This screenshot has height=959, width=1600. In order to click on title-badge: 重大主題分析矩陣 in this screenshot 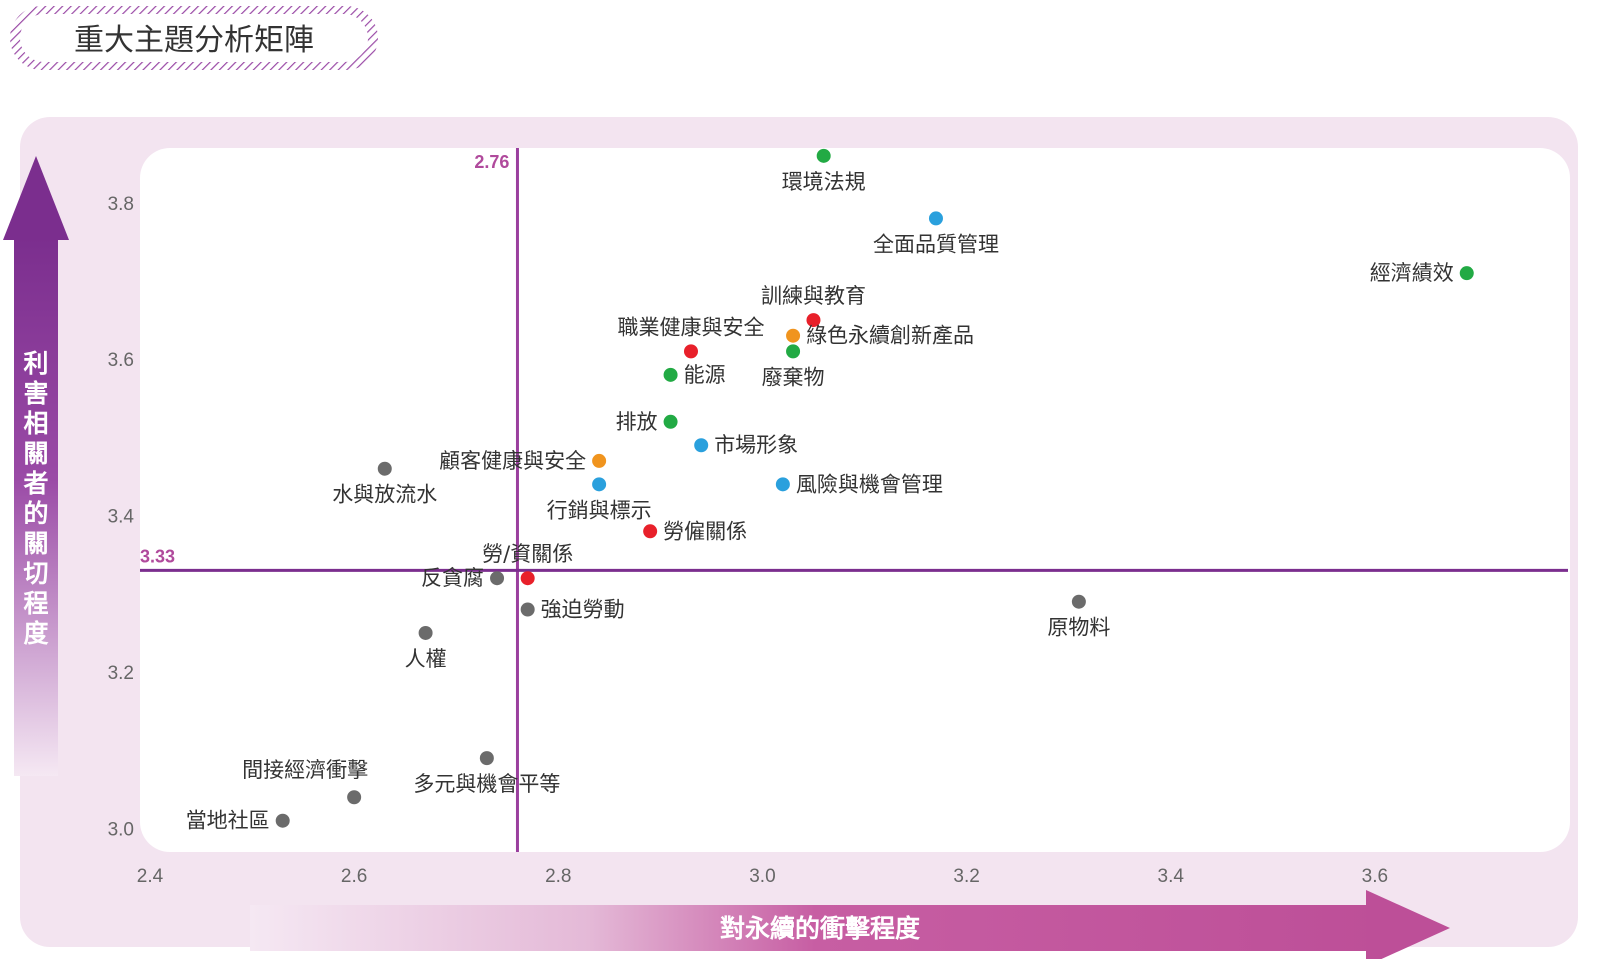, I will do `click(194, 38)`.